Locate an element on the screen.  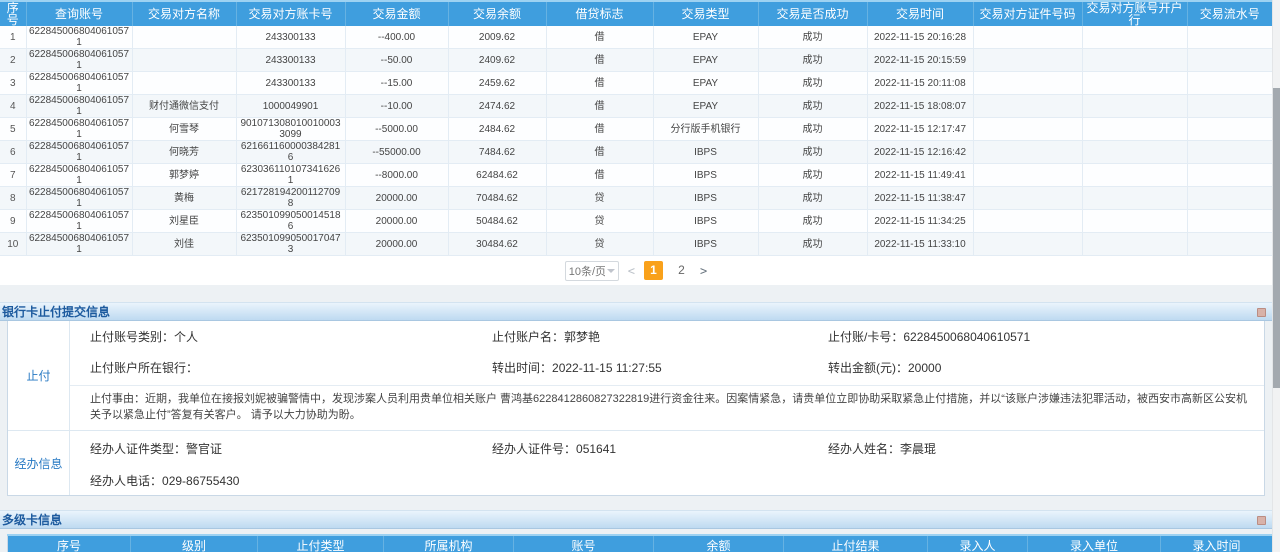
field-value: 029-86755430 is located at coordinates (201, 481).